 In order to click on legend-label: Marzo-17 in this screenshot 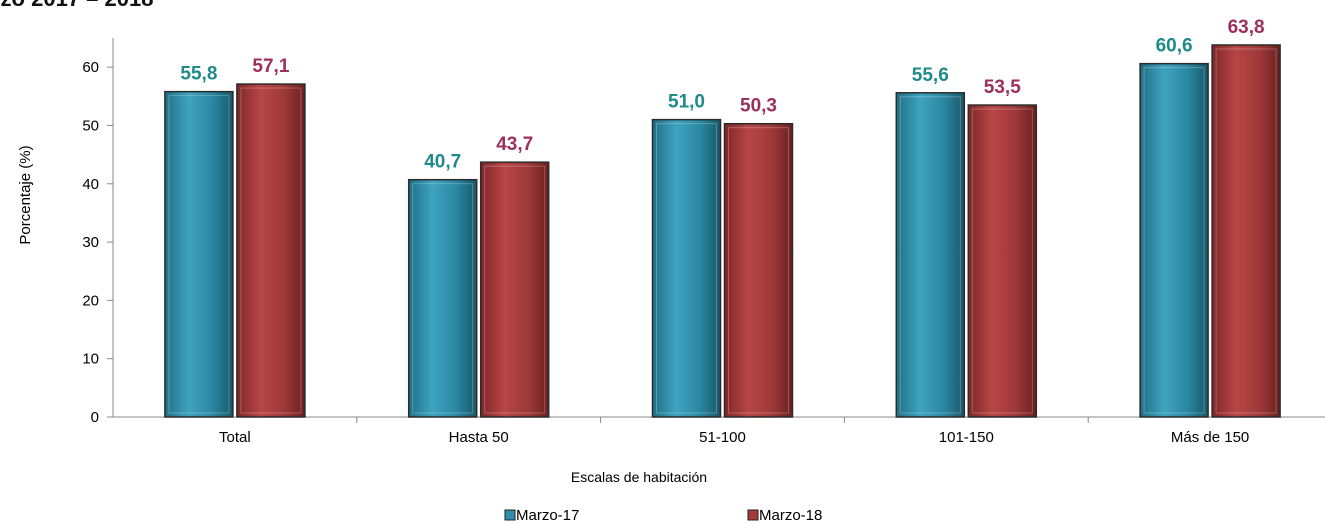, I will do `click(547, 515)`.